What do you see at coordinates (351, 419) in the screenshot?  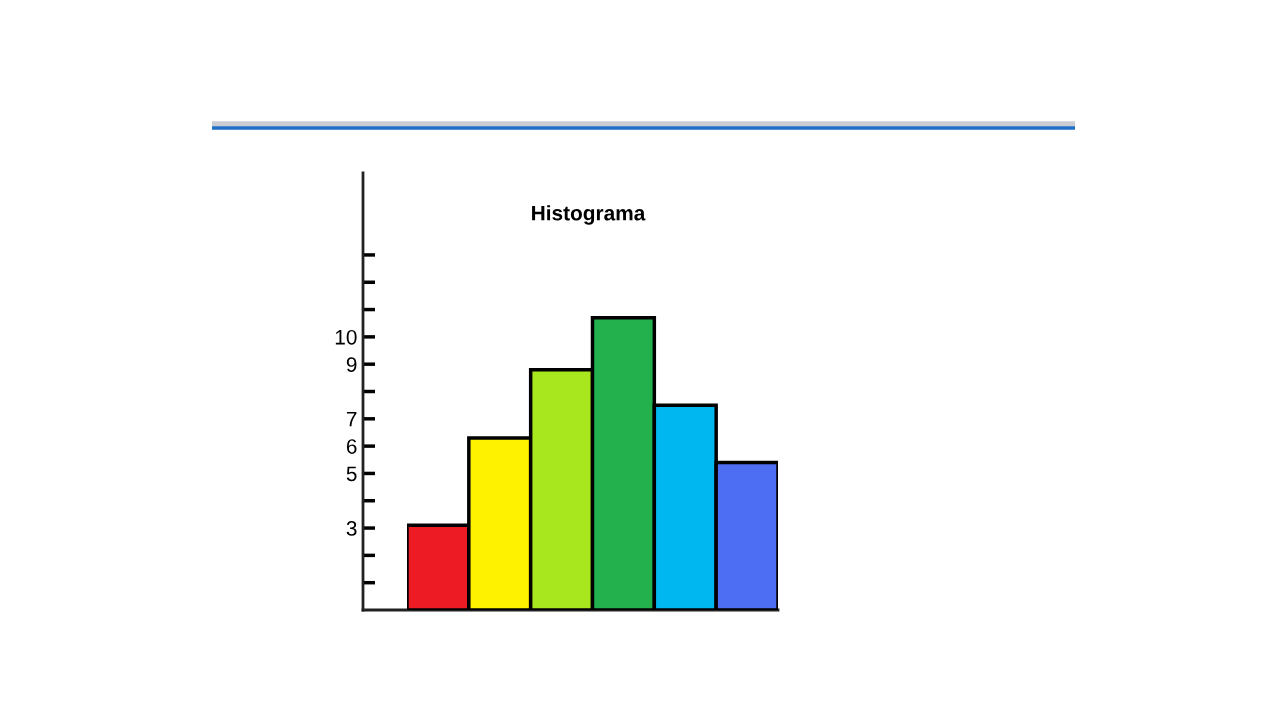 I see `y-tick-label: 7` at bounding box center [351, 419].